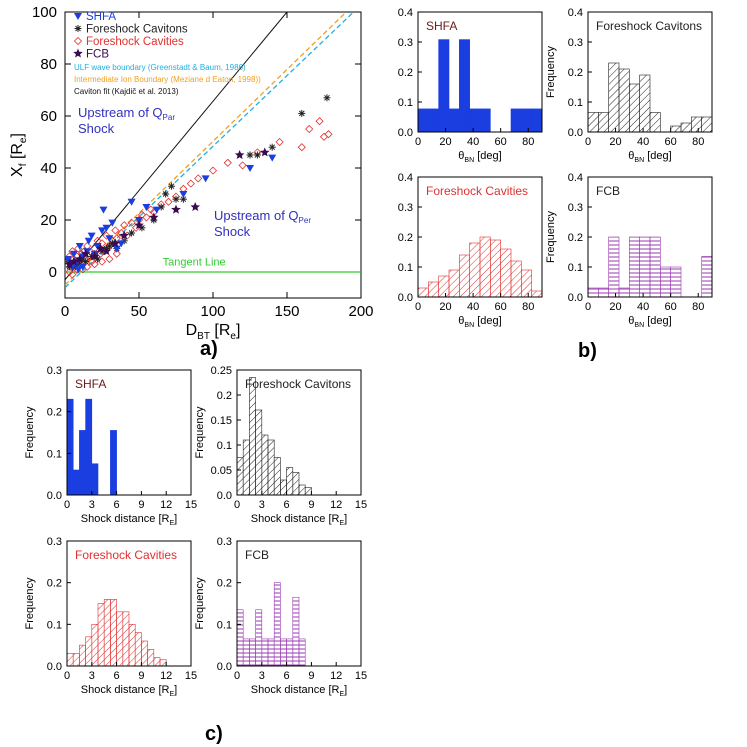 This screenshot has height=747, width=747. What do you see at coordinates (48, 220) in the screenshot?
I see `y-tick-label: 20` at bounding box center [48, 220].